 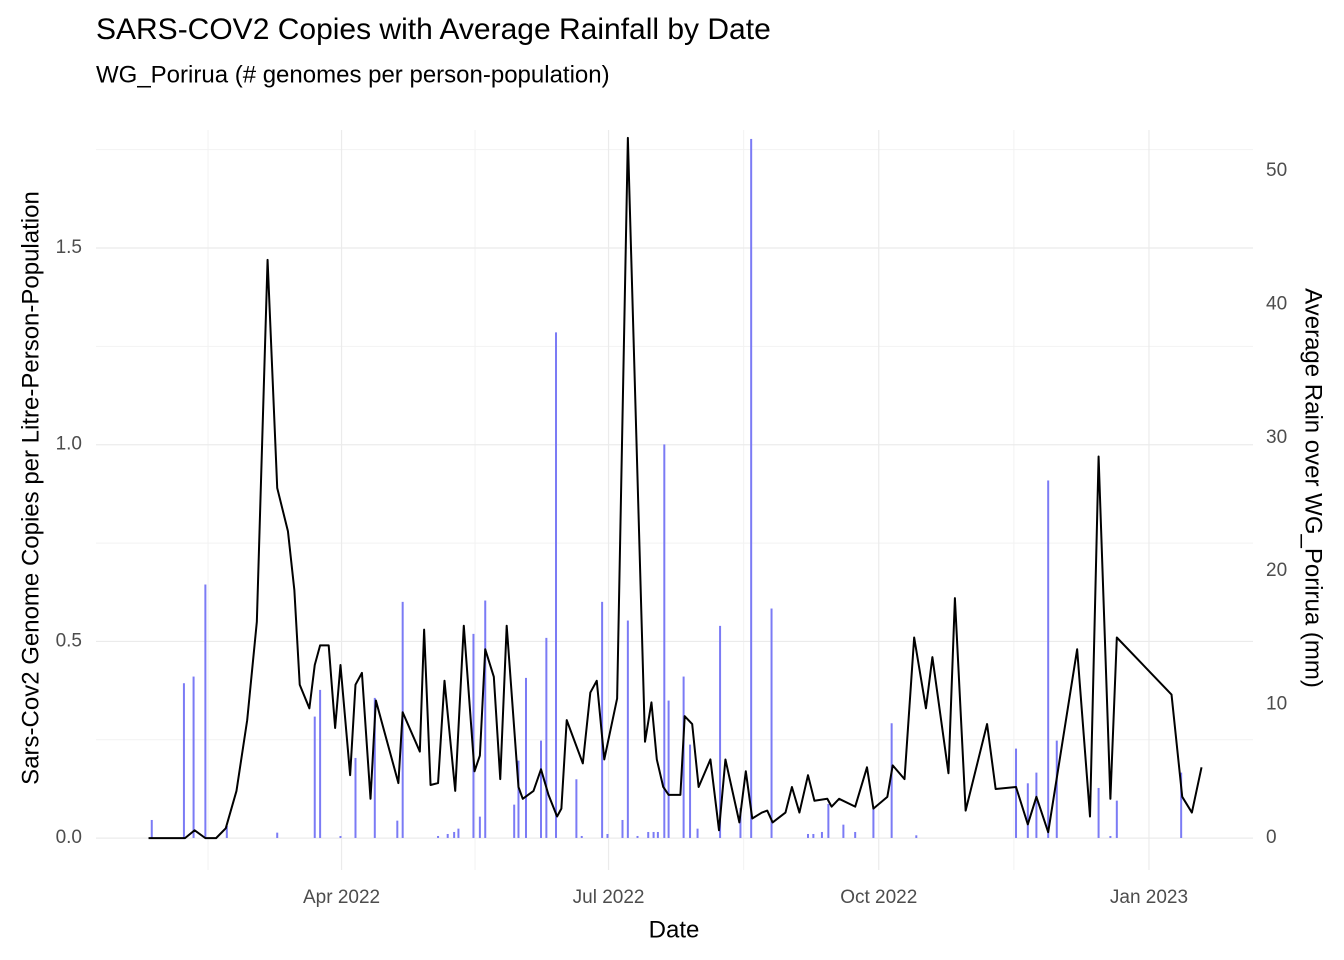 What do you see at coordinates (1276, 303) in the screenshot?
I see `y2-tick-label: 40` at bounding box center [1276, 303].